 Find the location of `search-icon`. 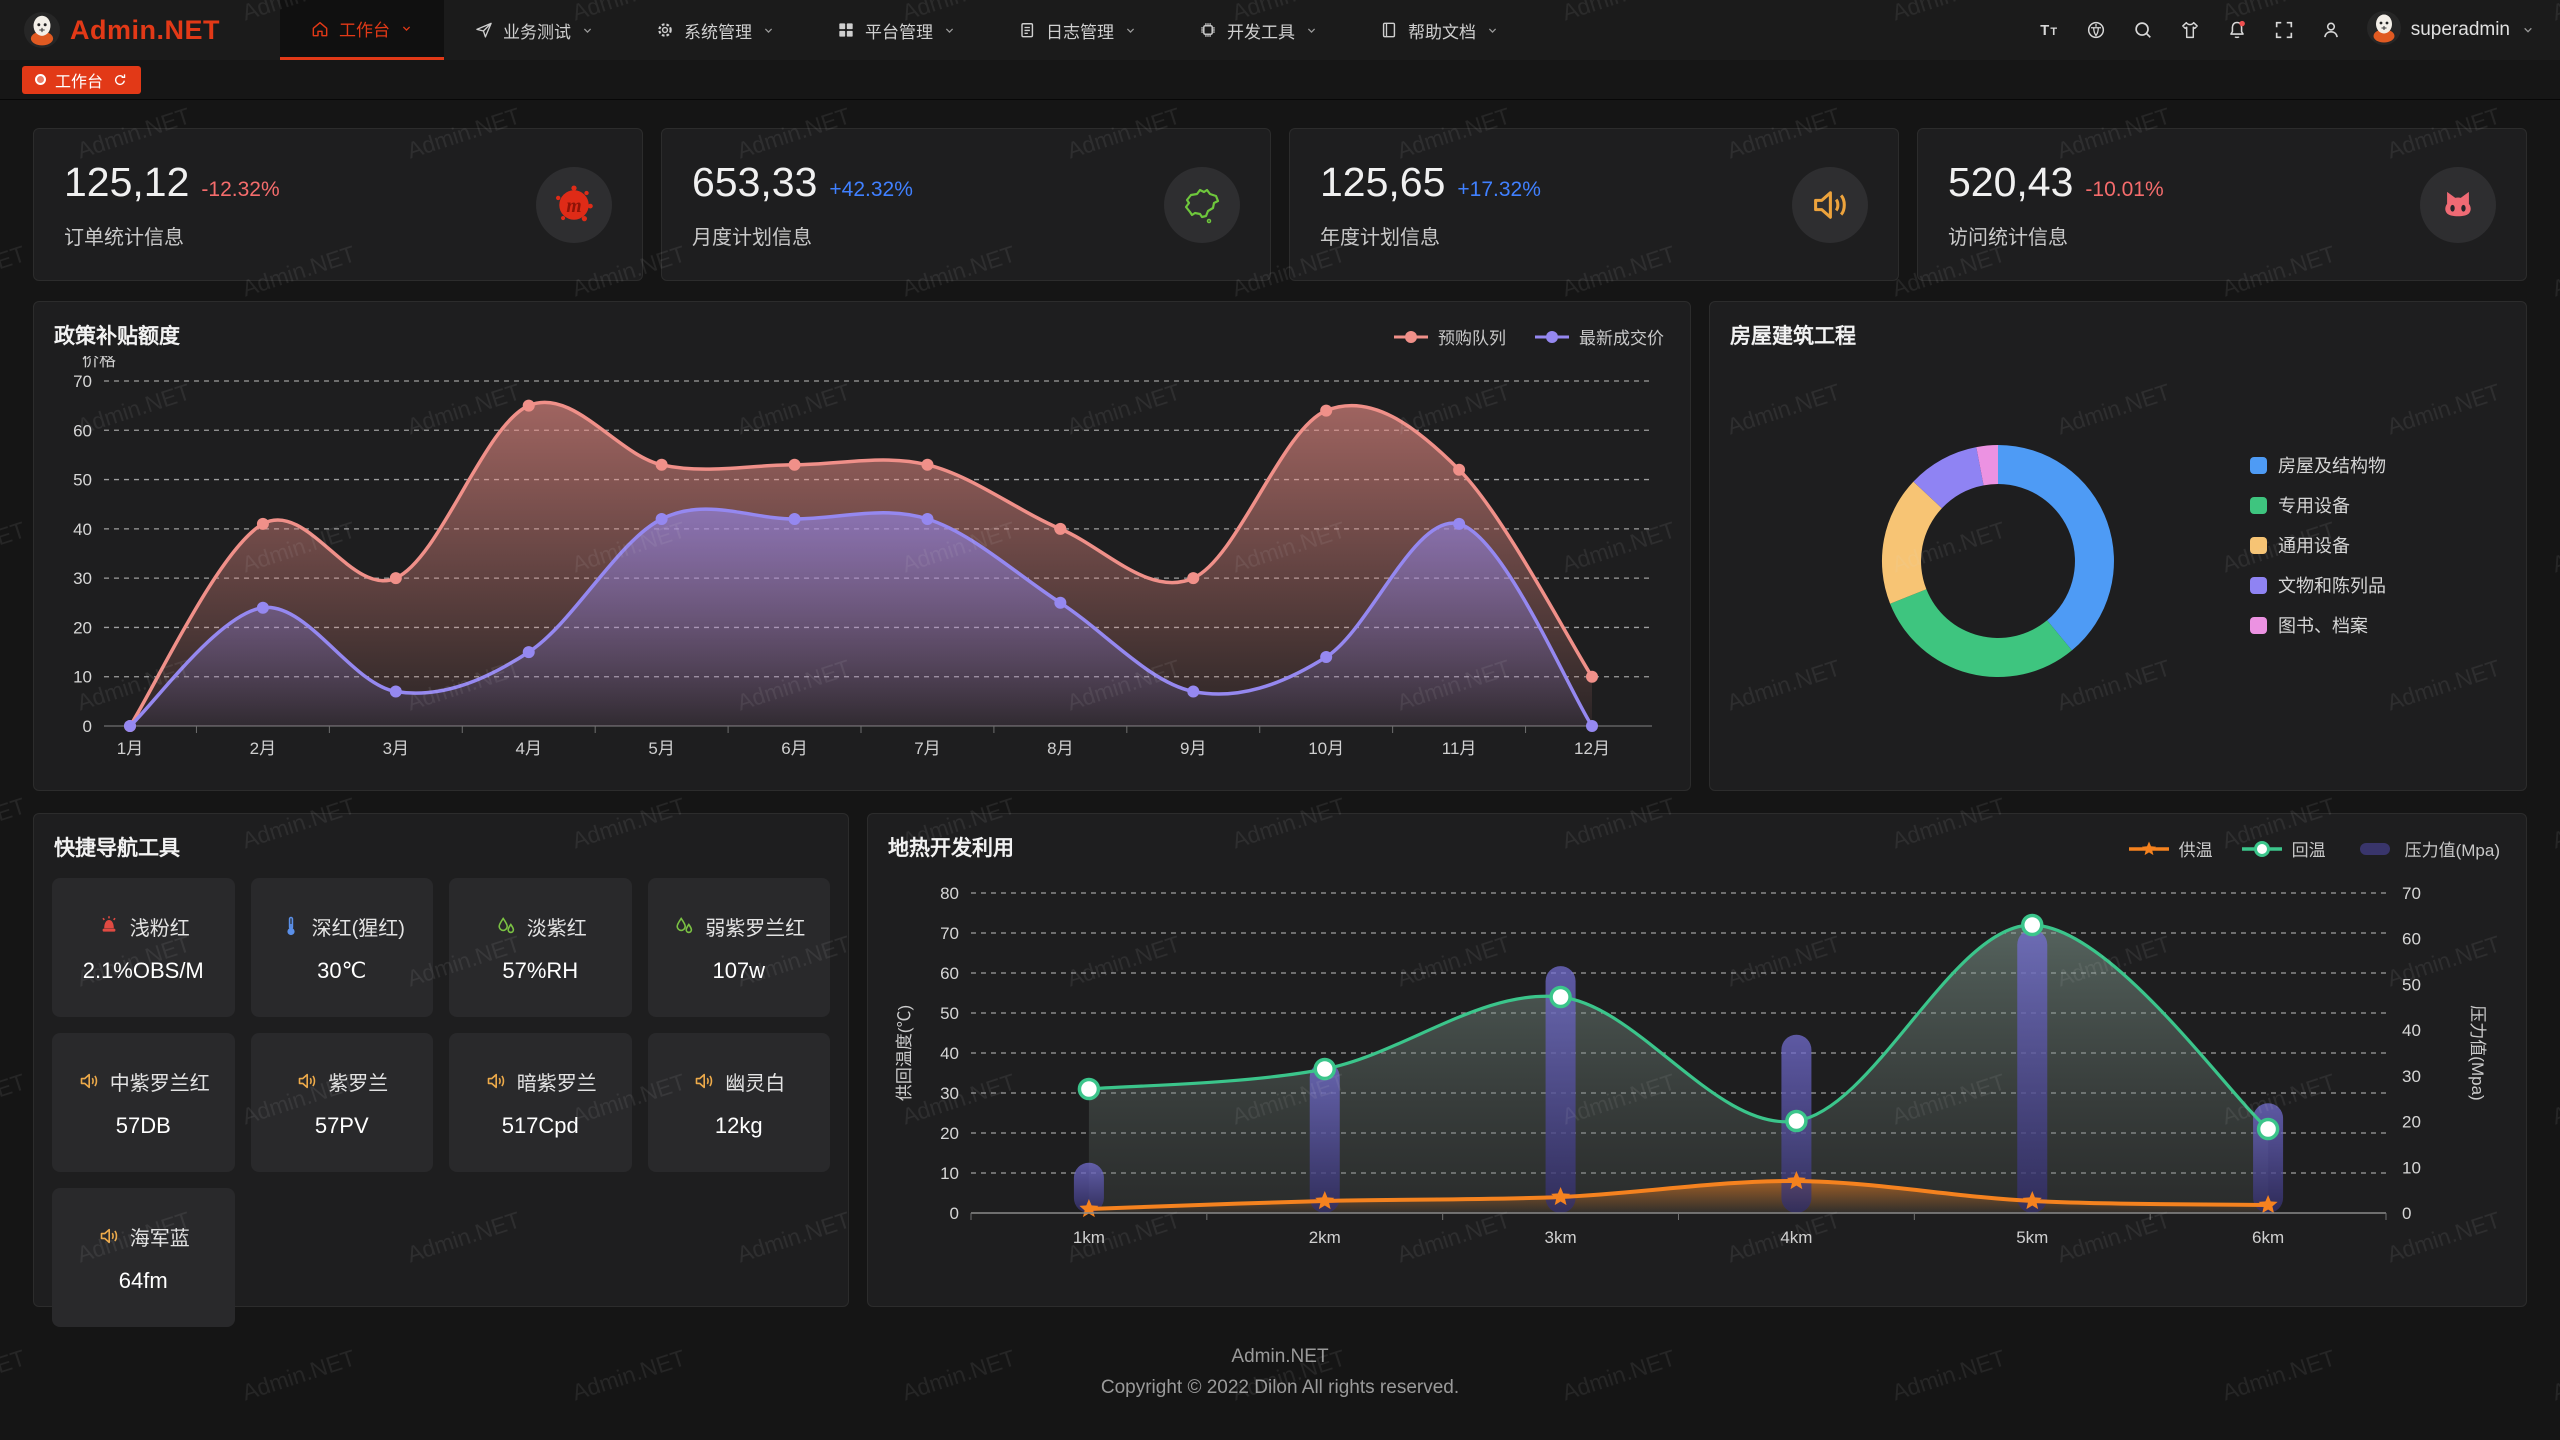

search-icon is located at coordinates (2143, 30).